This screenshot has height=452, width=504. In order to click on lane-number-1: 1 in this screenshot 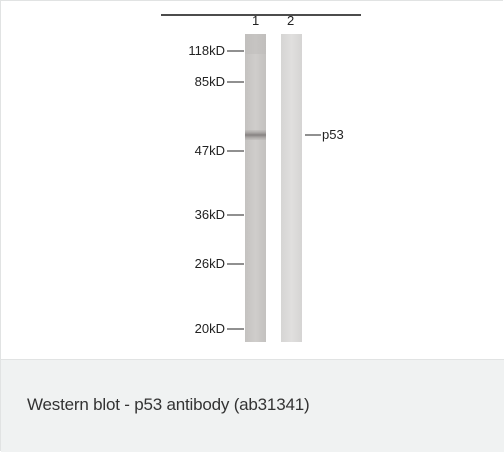, I will do `click(256, 20)`.